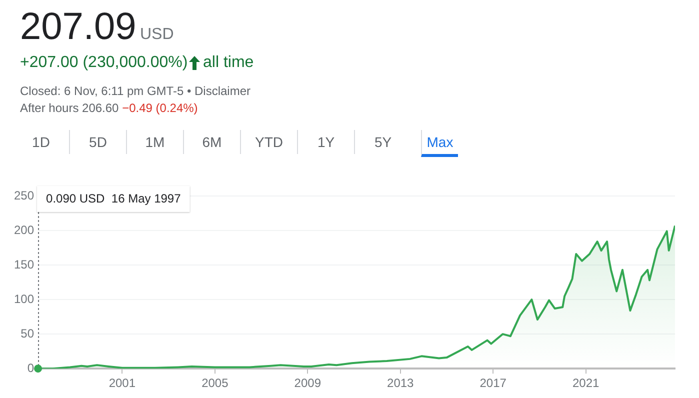  I want to click on text: After hours 206.60, so click(69, 108).